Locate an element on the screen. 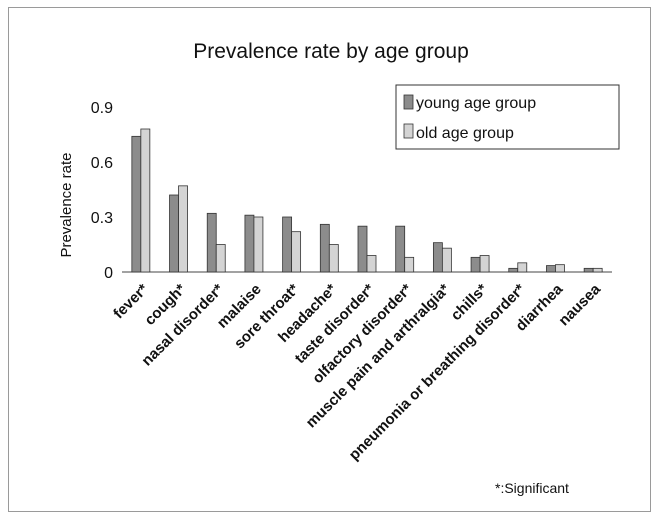  y-axis-label: Prevalence rate is located at coordinates (66, 204).